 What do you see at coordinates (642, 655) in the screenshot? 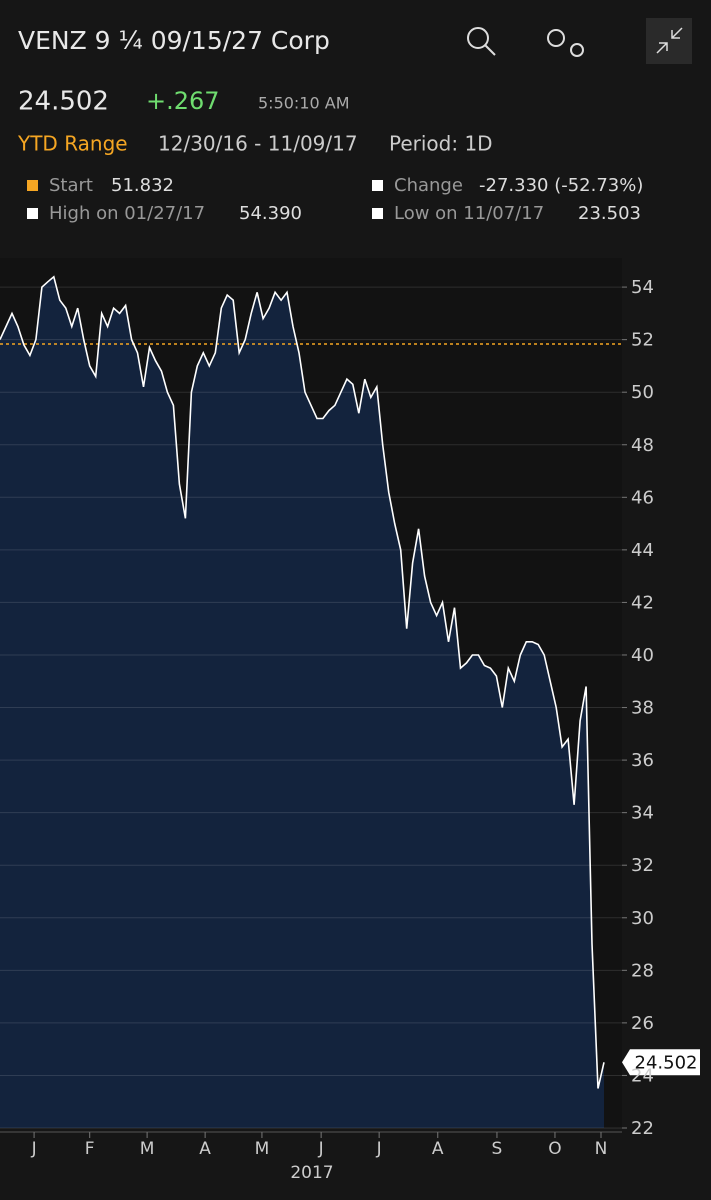
I see `y-tick-label: 40` at bounding box center [642, 655].